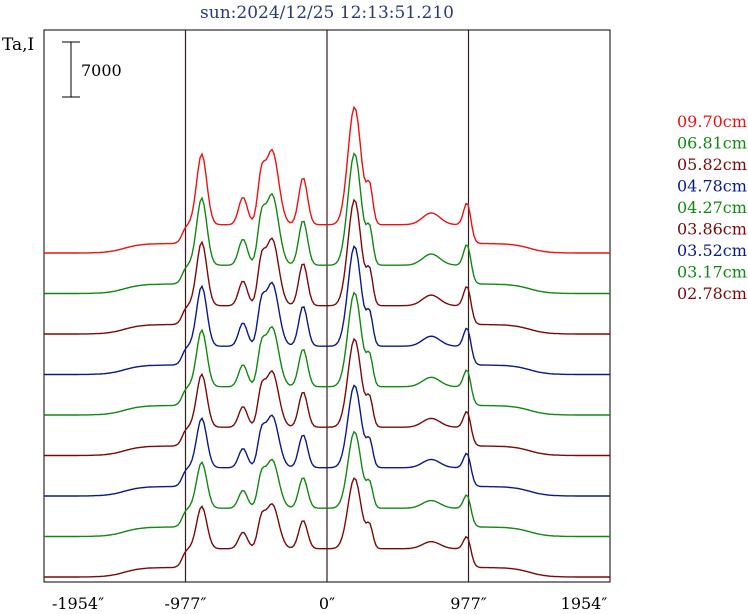 This screenshot has width=748, height=614. I want to click on chart-title: sun:2024/12/25 12:13:51.210, so click(327, 13).